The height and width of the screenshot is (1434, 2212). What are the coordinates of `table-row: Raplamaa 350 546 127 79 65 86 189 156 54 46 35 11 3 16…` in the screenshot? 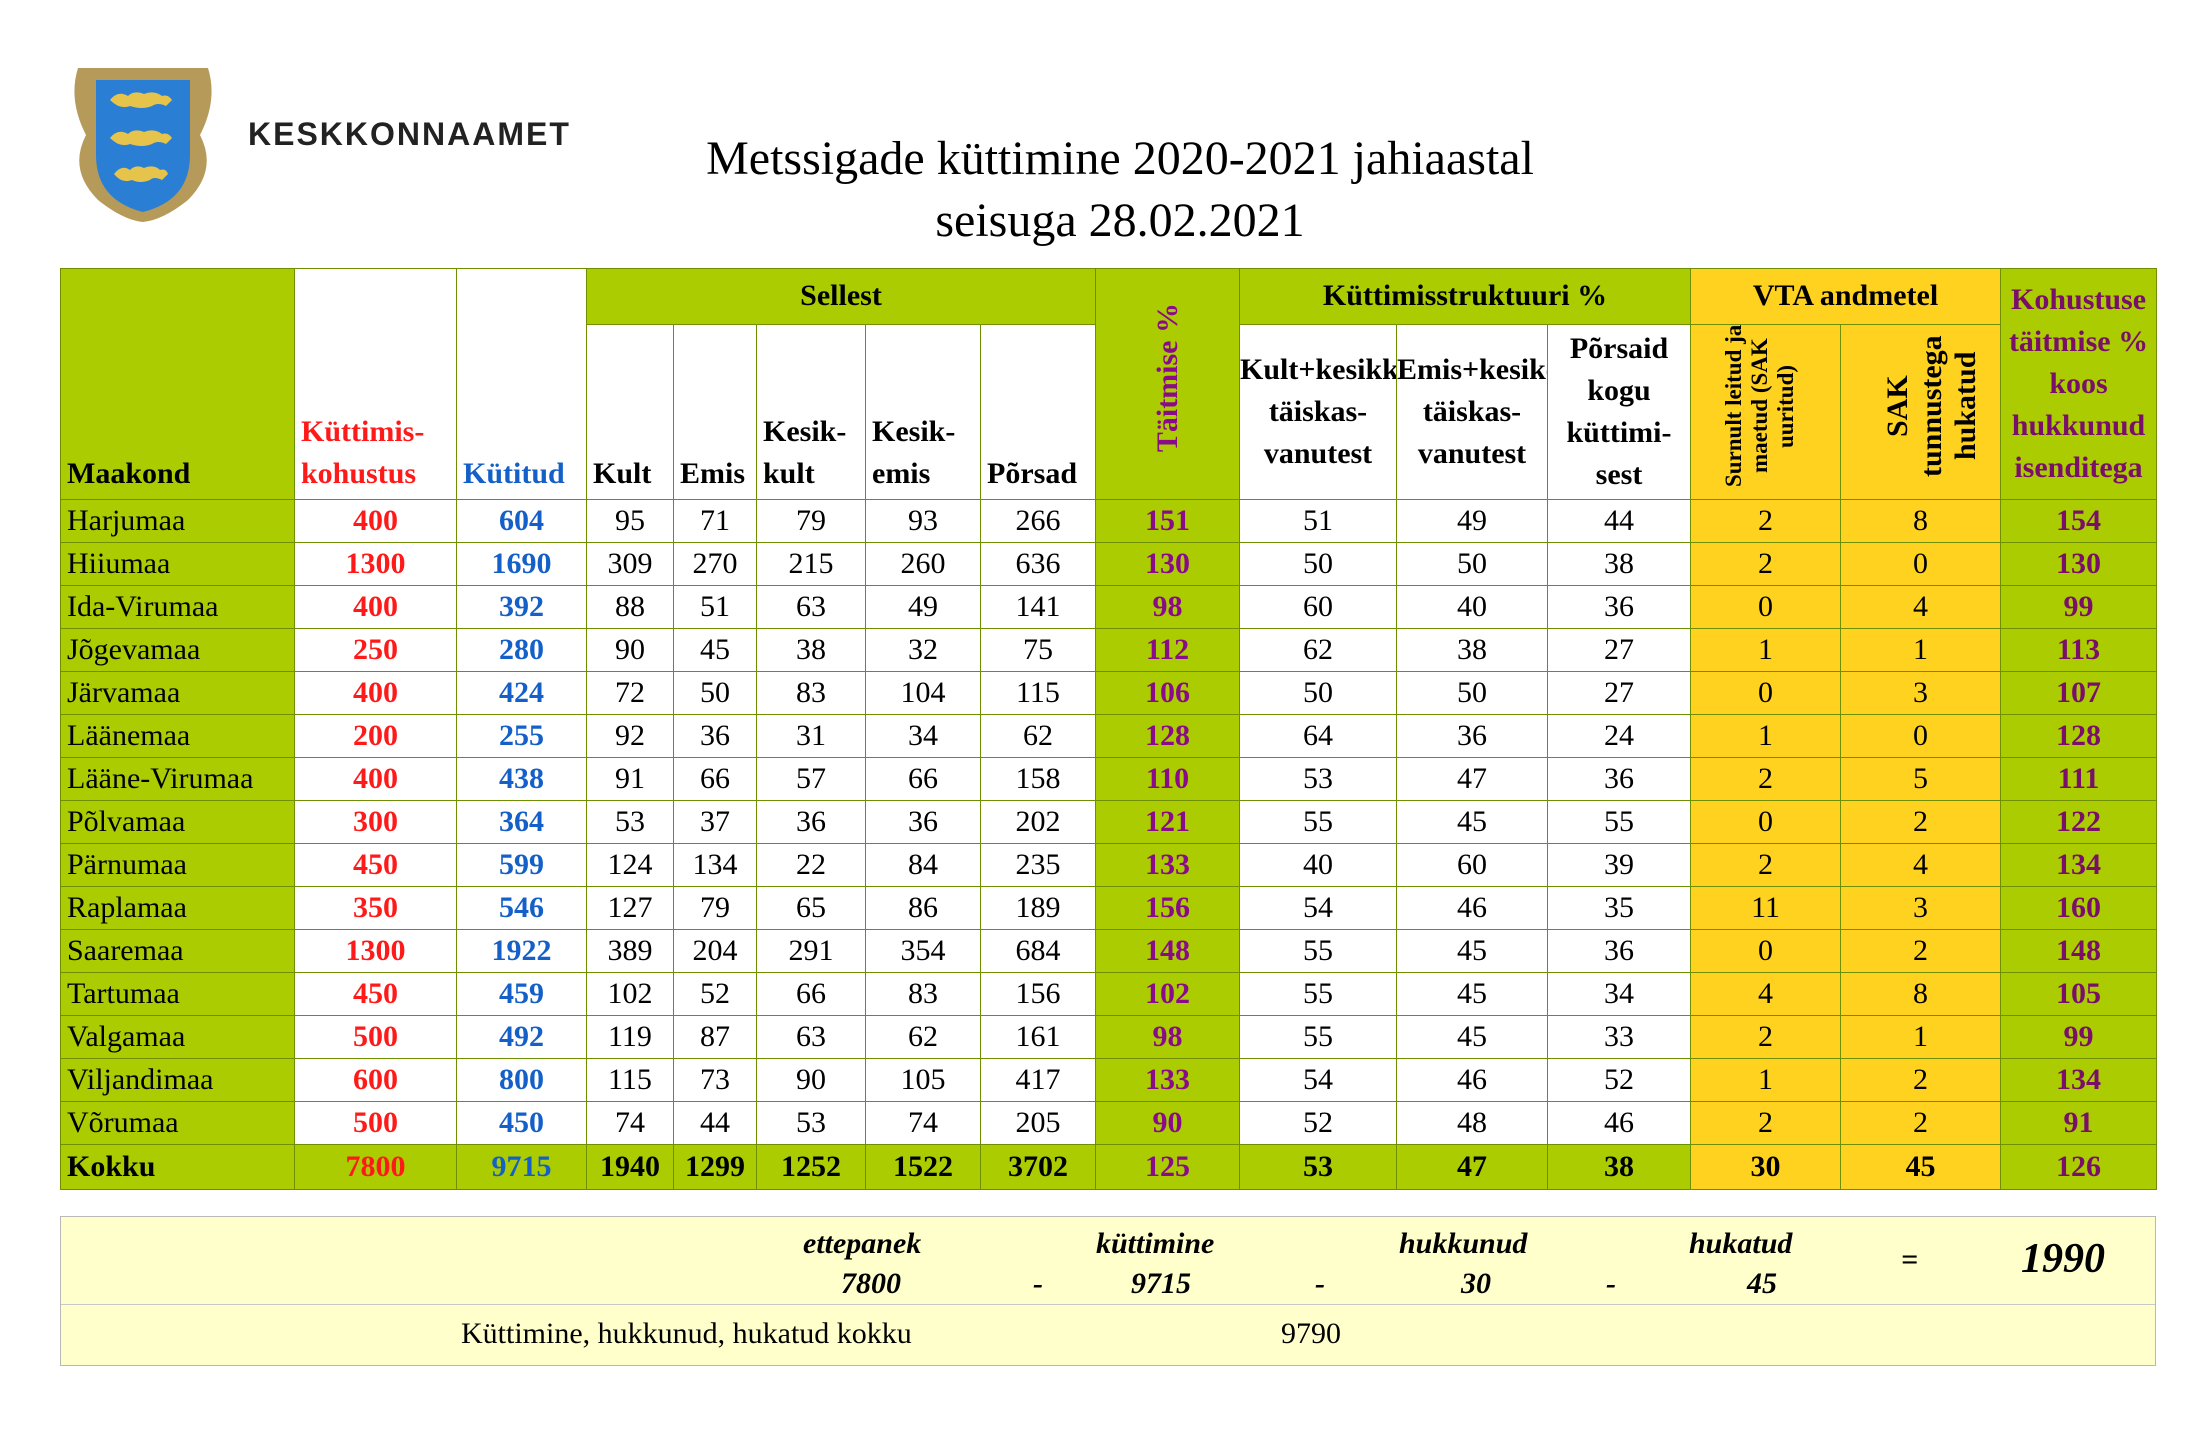 It's located at (1109, 908).